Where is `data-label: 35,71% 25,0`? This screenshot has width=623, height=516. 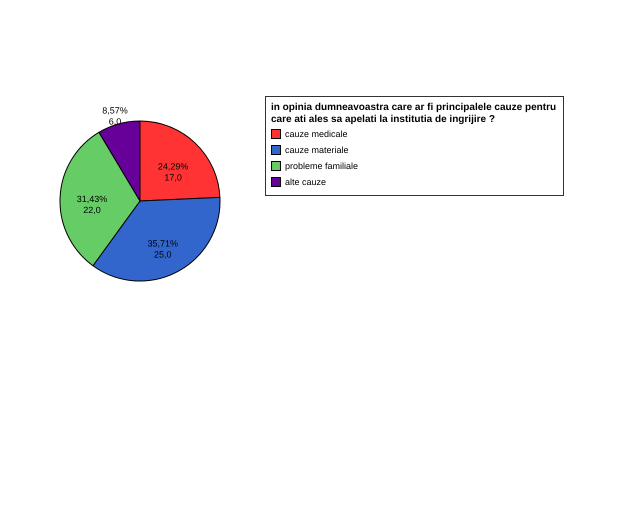 data-label: 35,71% 25,0 is located at coordinates (162, 249).